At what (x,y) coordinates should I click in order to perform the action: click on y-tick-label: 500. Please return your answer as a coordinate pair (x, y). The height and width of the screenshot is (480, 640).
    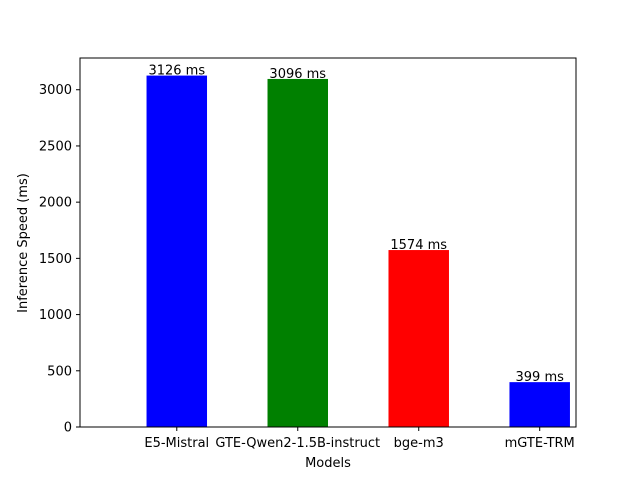
    Looking at the image, I should click on (59, 371).